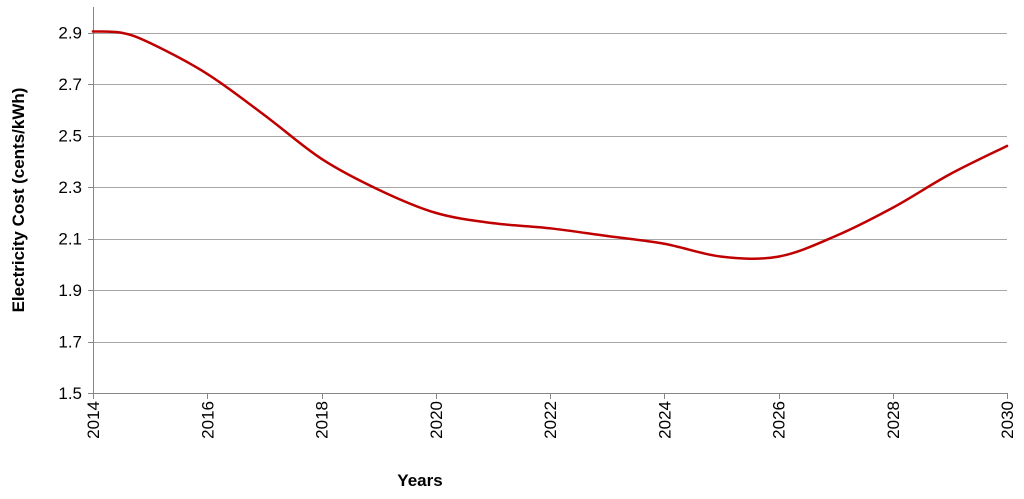 The image size is (1024, 499). I want to click on y-axis-title: Electricity Cost (cents/kWh), so click(18, 200).